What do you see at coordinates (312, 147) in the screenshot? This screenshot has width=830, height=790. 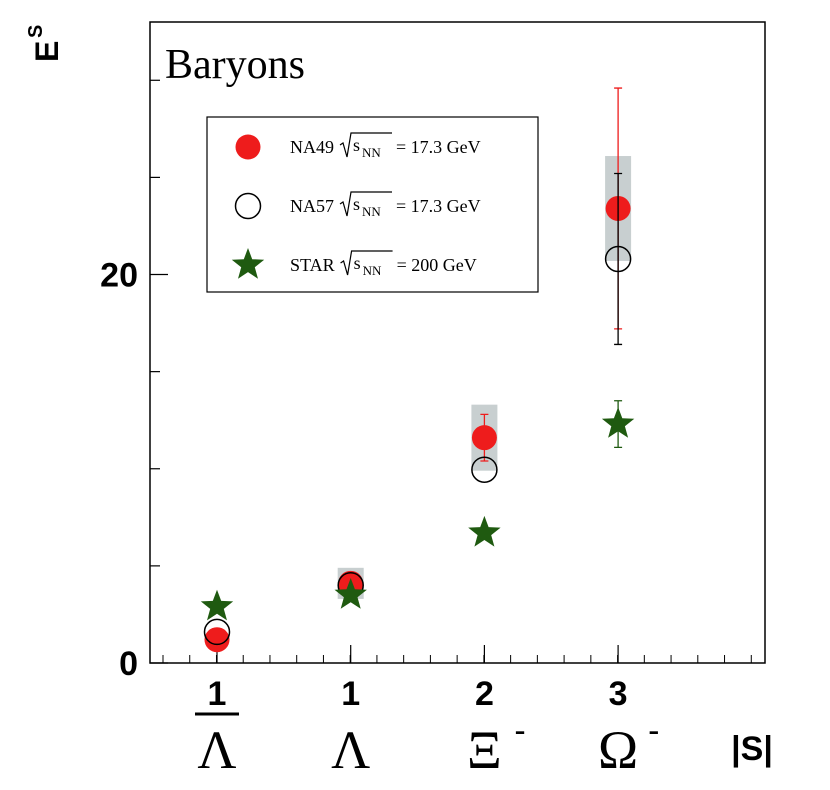 I see `legend-label: NA49` at bounding box center [312, 147].